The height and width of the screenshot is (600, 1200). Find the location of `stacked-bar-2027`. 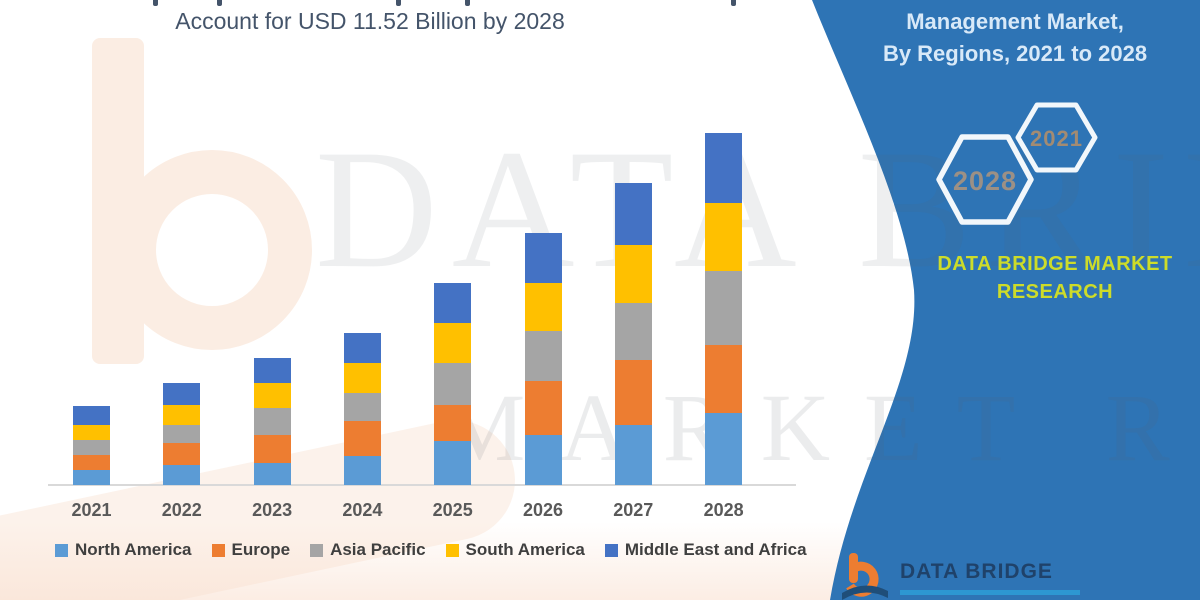

stacked-bar-2027 is located at coordinates (633, 334).